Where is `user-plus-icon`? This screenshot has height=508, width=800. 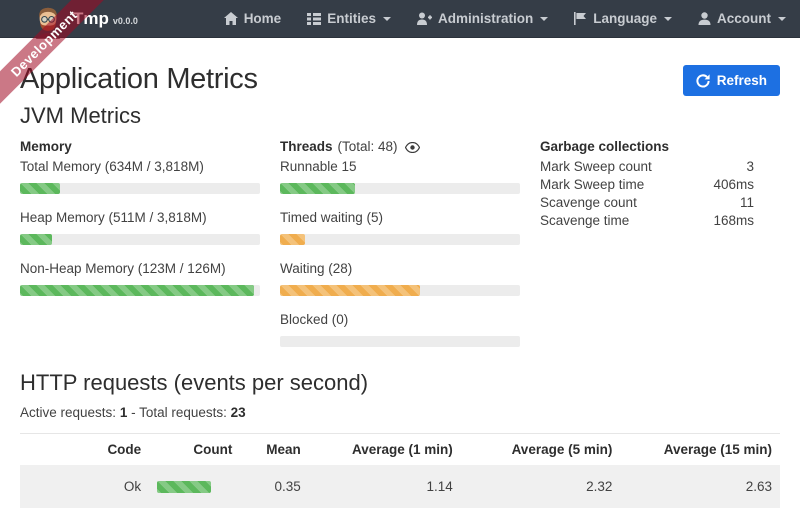
user-plus-icon is located at coordinates (424, 18).